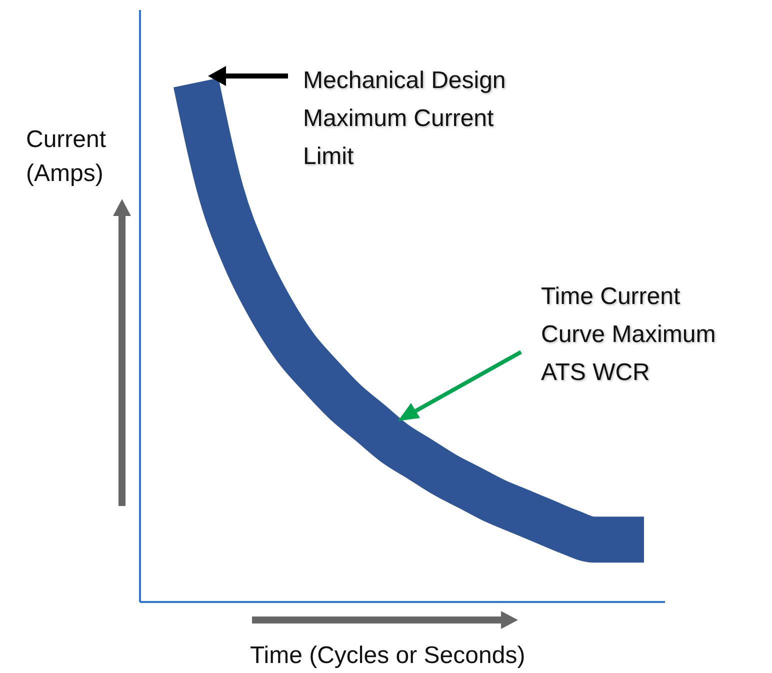 Image resolution: width=772 pixels, height=673 pixels. I want to click on x-axis-title: Time (Cycles or Seconds), so click(388, 656).